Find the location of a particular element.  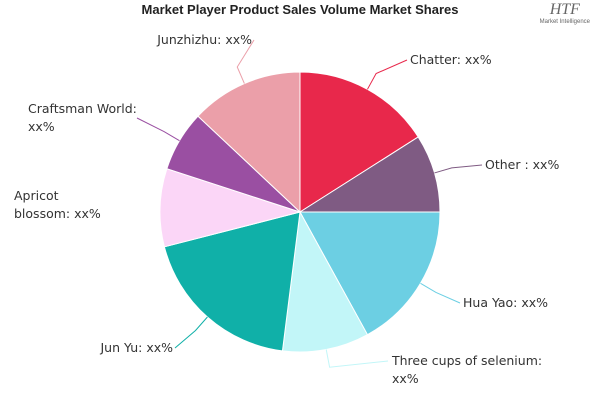

slice-label: Jun Yu: xx% is located at coordinates (137, 347).